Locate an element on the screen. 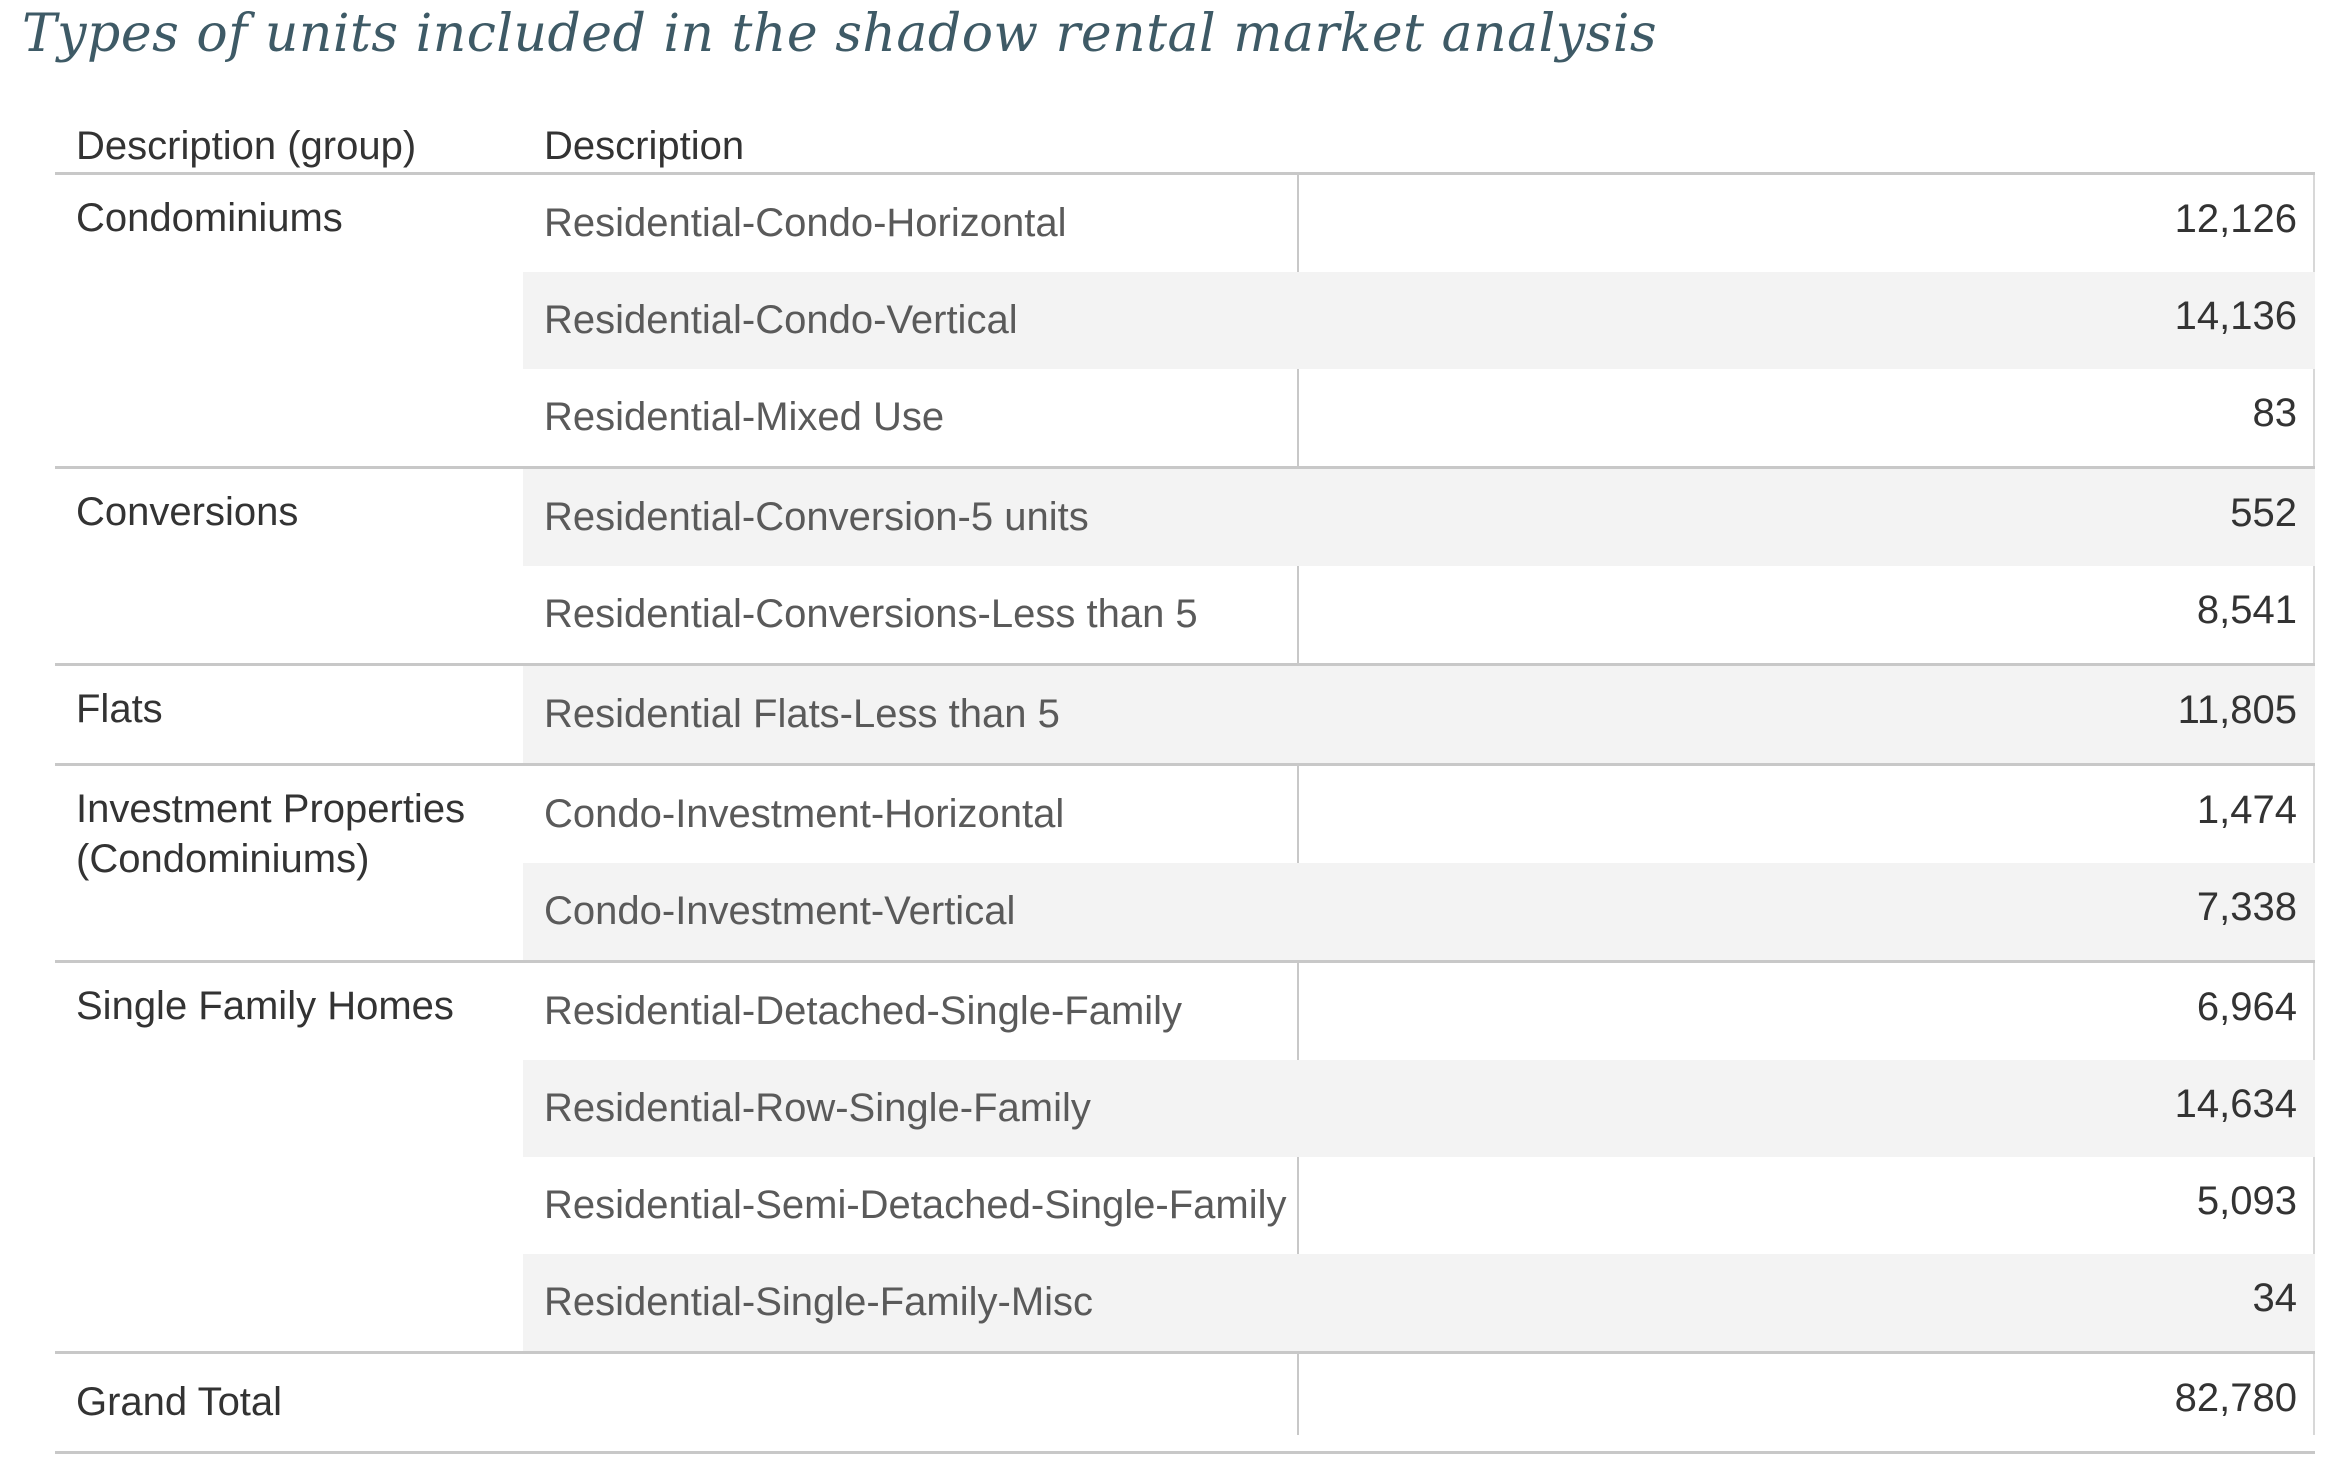 Image resolution: width=2338 pixels, height=1466 pixels. table-row: Residential-Single-Family-Misc 34 is located at coordinates (1185, 1302).